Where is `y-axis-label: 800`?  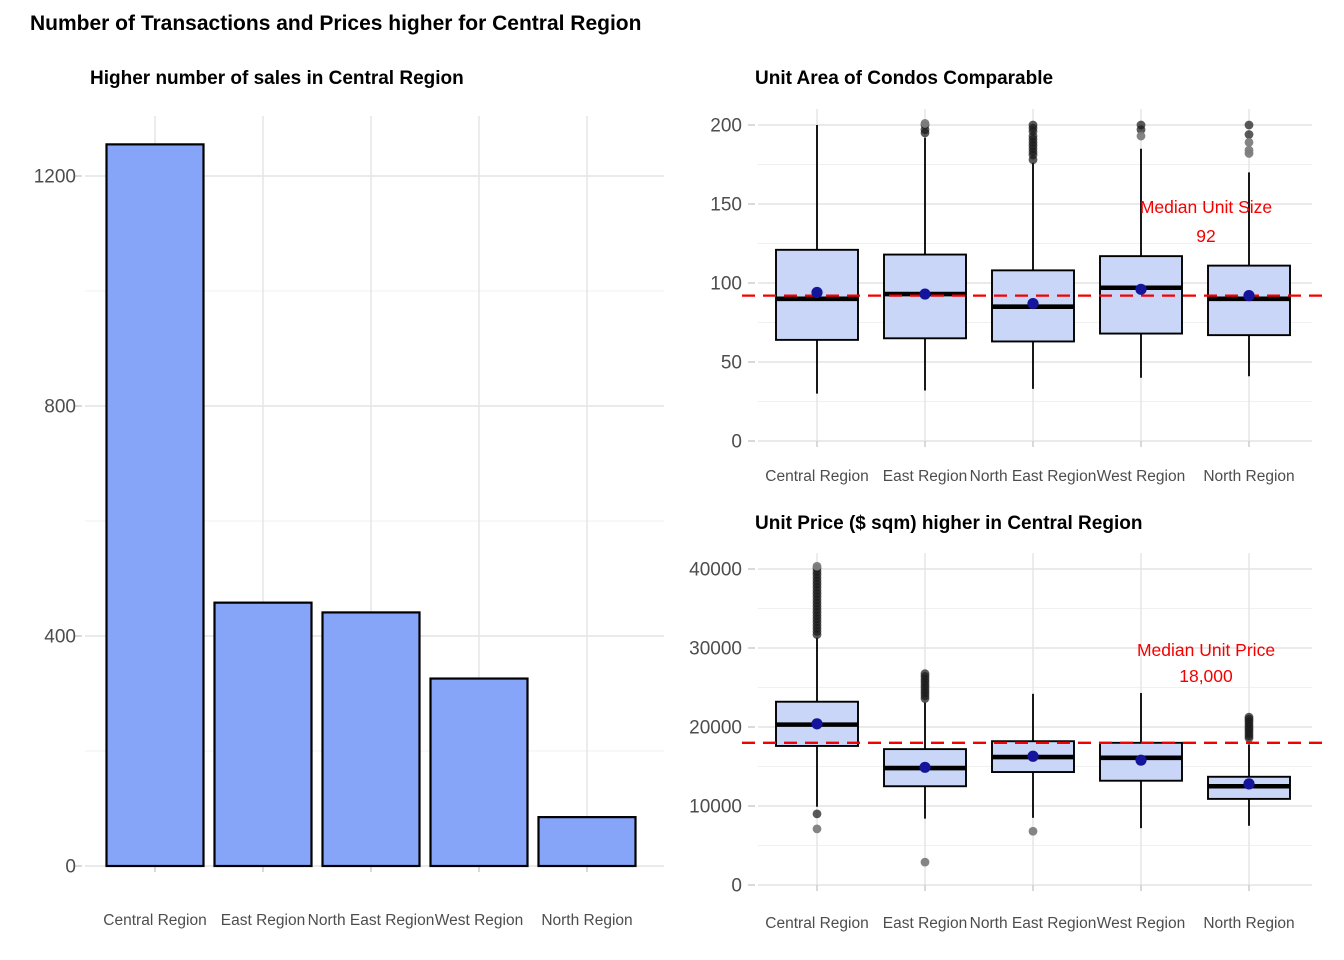
y-axis-label: 800 is located at coordinates (60, 407).